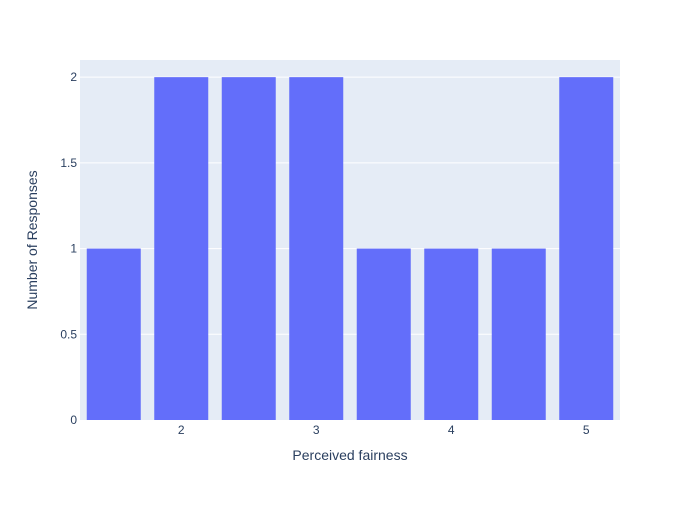  What do you see at coordinates (586, 430) in the screenshot?
I see `x-tick-label: 5` at bounding box center [586, 430].